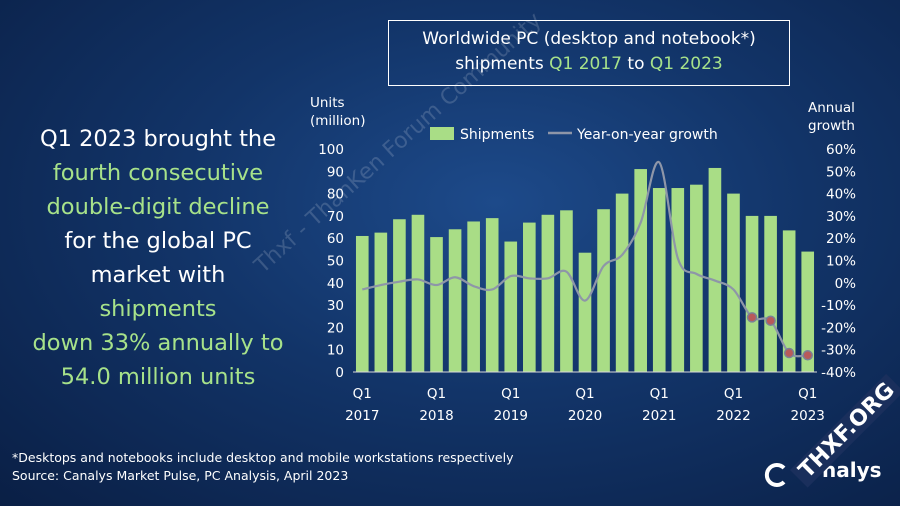 This screenshot has width=900, height=506. I want to click on y2-tick-label: -10%, so click(838, 306).